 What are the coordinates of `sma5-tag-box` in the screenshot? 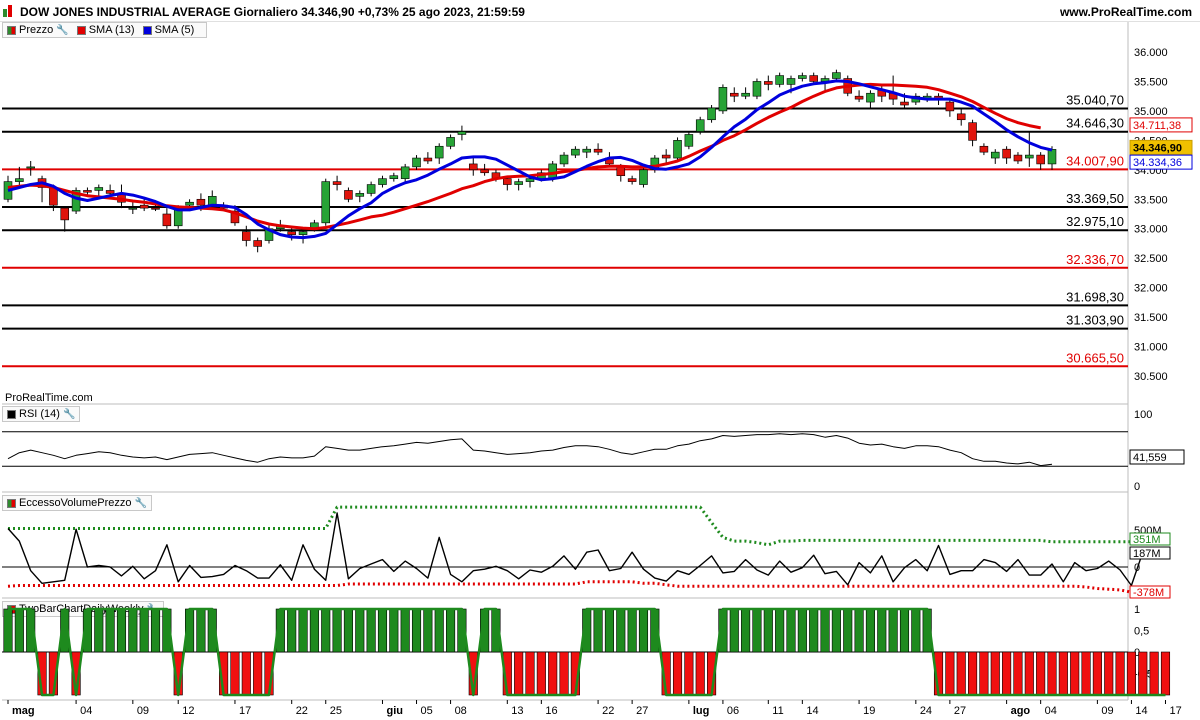 It's located at (1161, 162).